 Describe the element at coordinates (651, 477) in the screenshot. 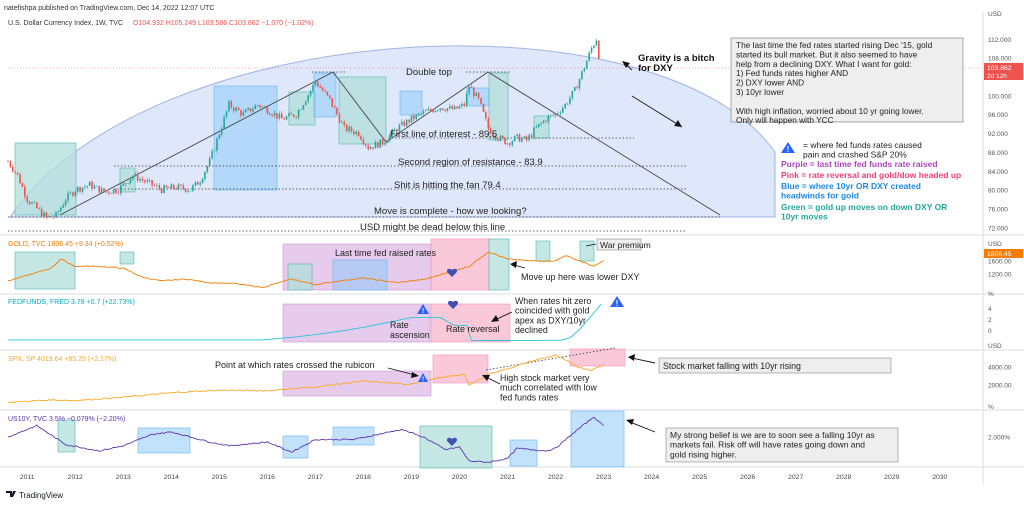

I see `time-axis-label: 2024` at that location.